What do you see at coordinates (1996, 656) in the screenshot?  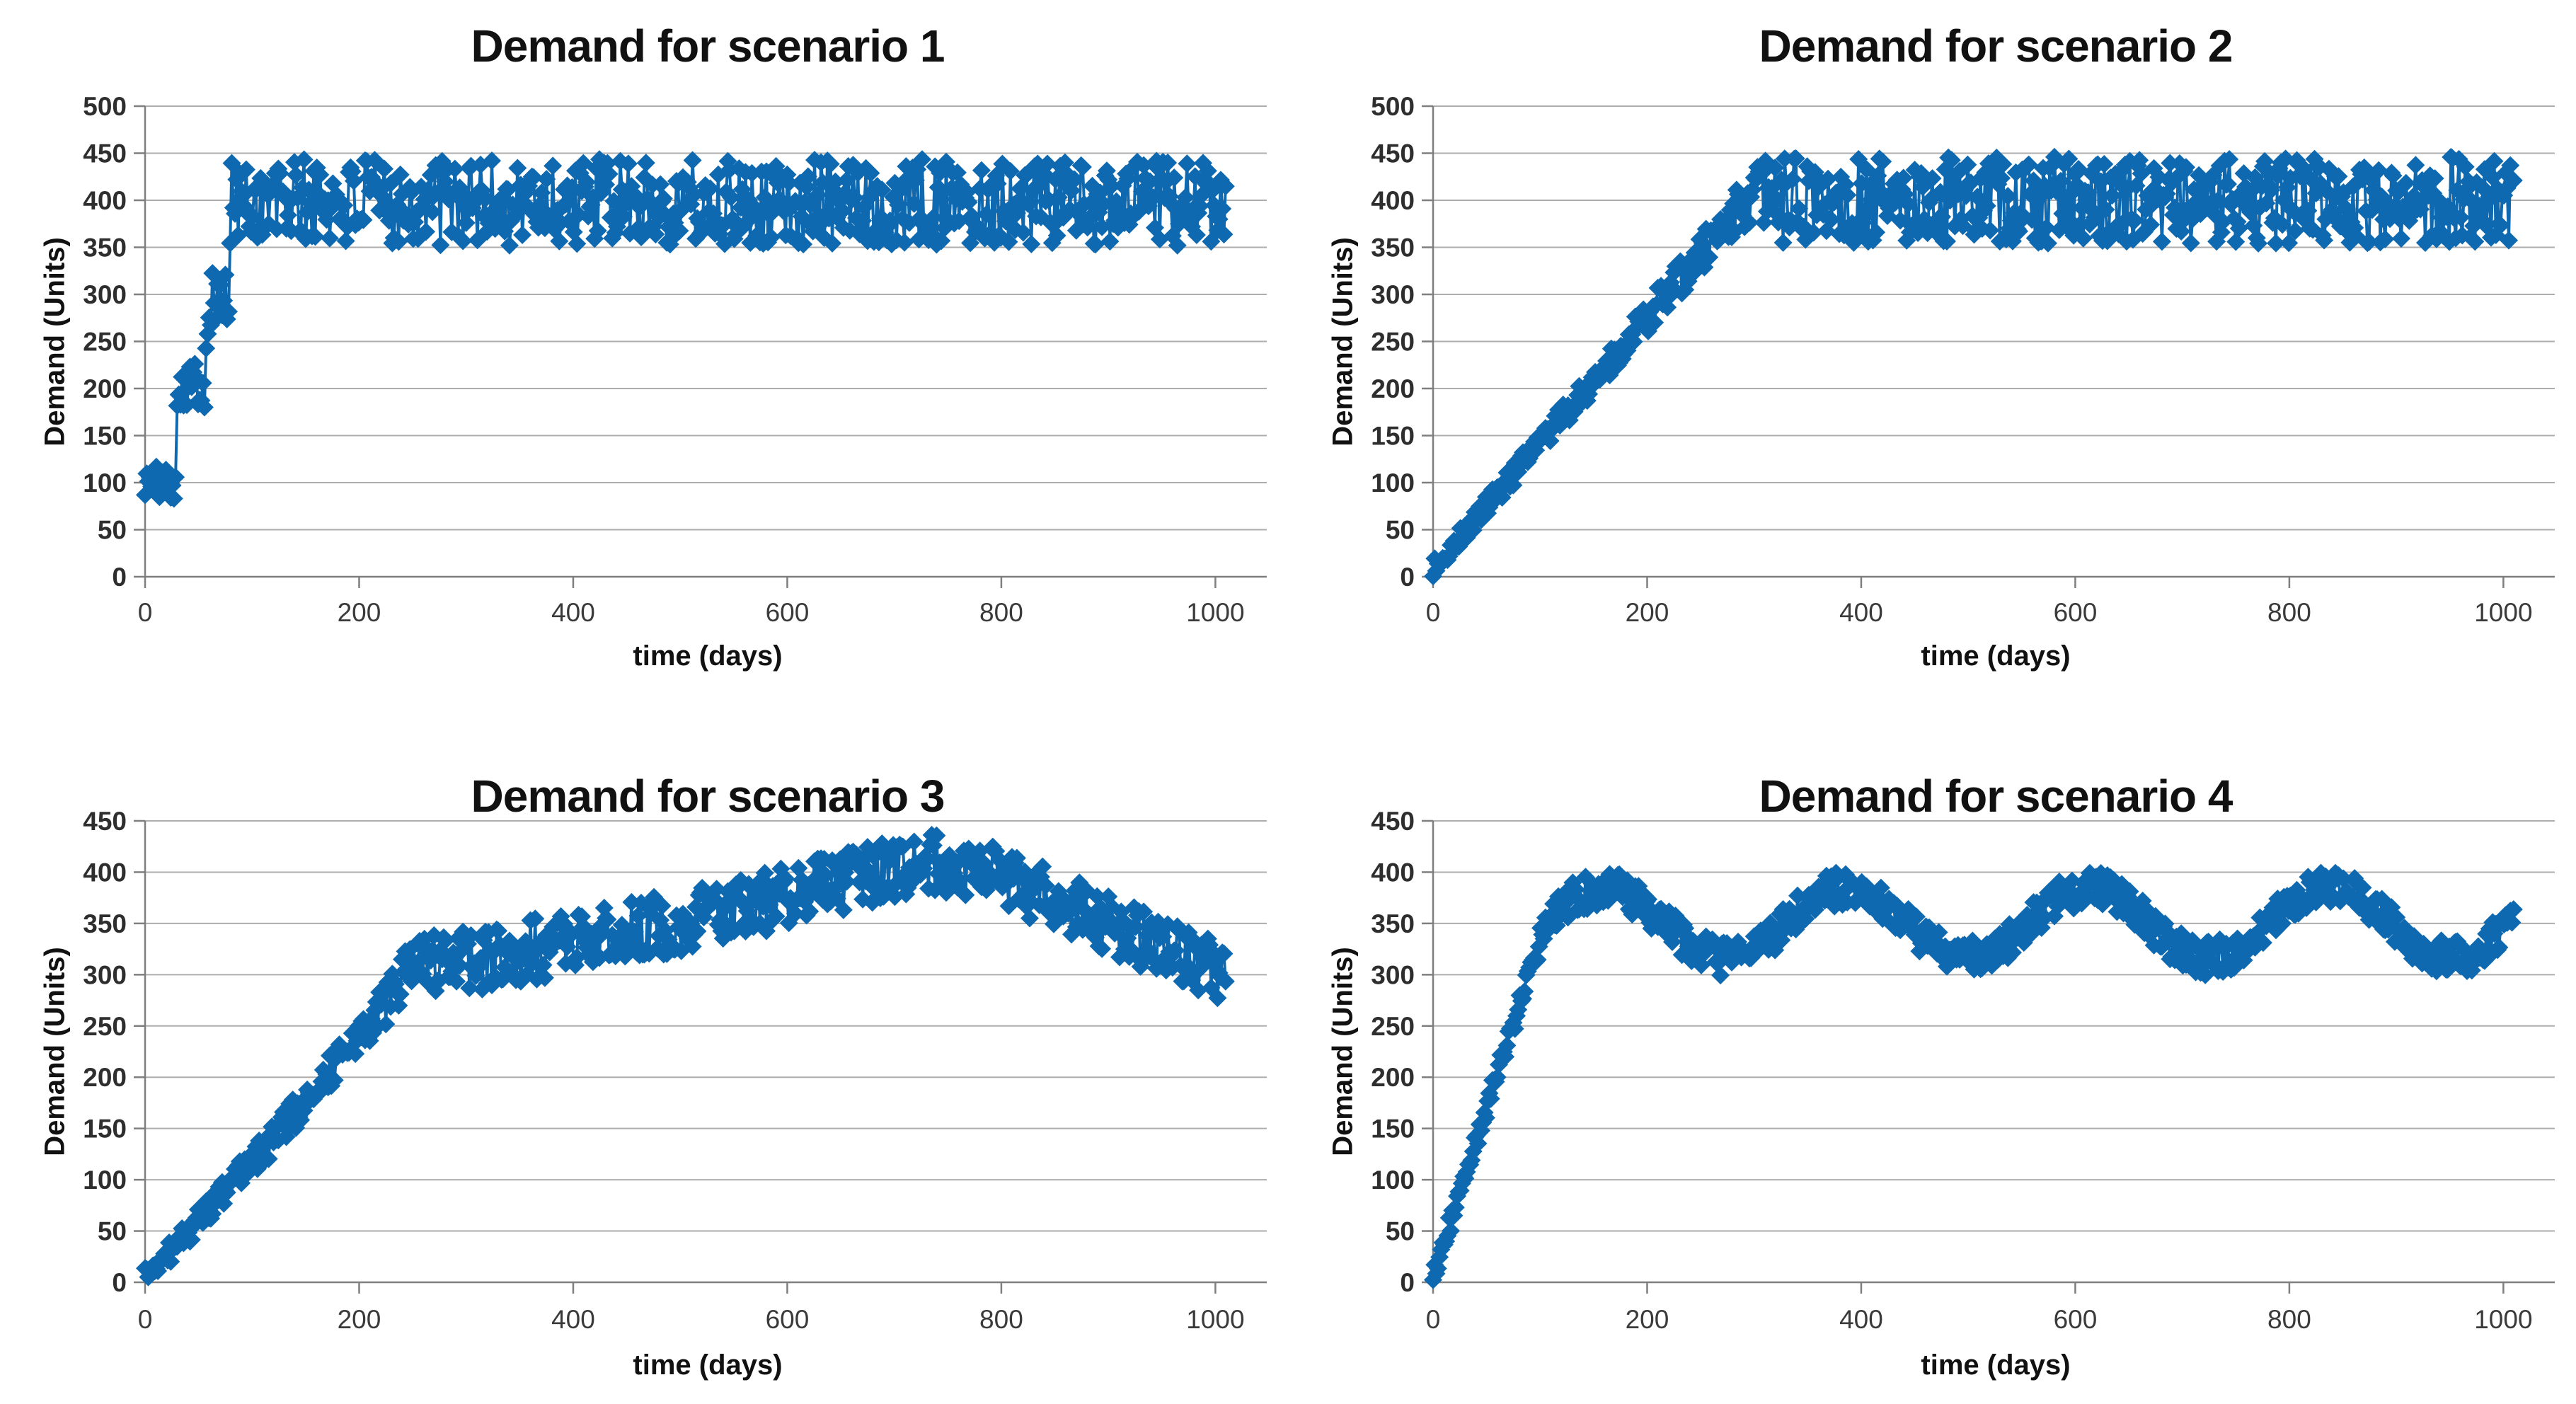 I see `chart-2-x-axis-title: time (days)` at bounding box center [1996, 656].